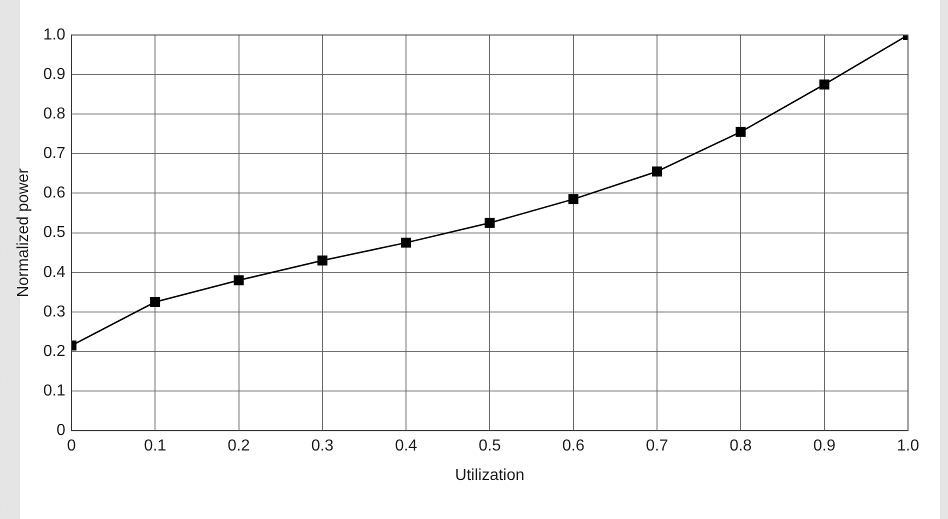  Describe the element at coordinates (741, 446) in the screenshot. I see `x-tick-label: 0.8` at that location.